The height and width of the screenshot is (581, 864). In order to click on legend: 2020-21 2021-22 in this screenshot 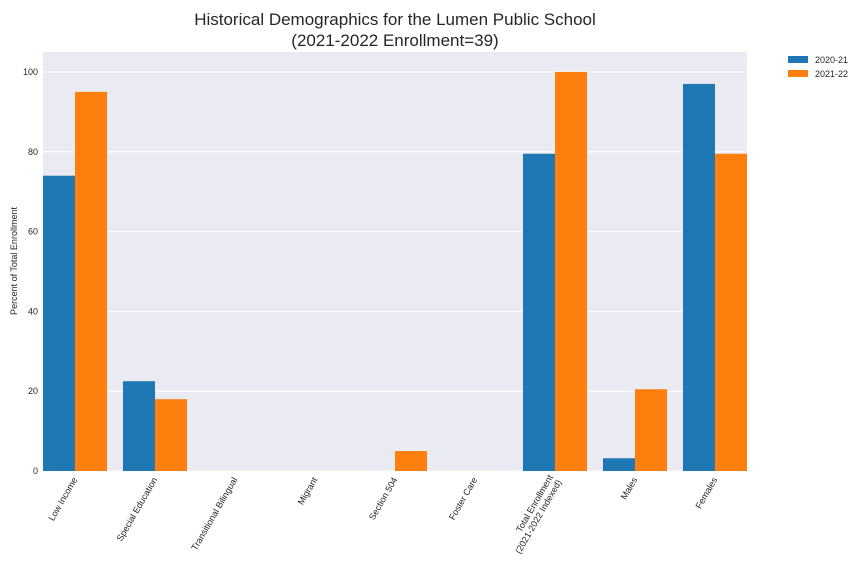, I will do `click(818, 67)`.